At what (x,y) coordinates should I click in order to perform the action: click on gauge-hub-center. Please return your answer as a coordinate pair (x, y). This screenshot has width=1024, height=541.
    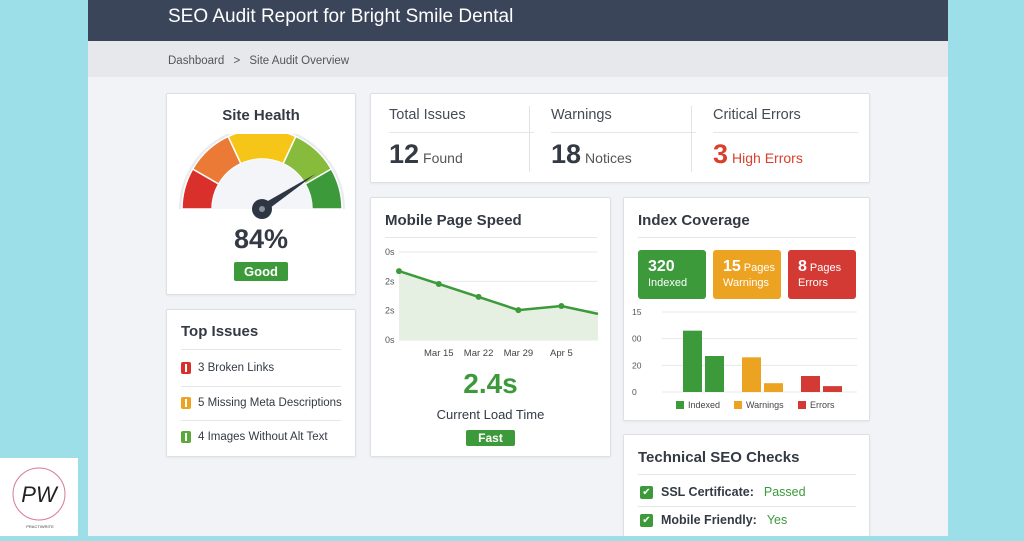
    Looking at the image, I should click on (262, 209).